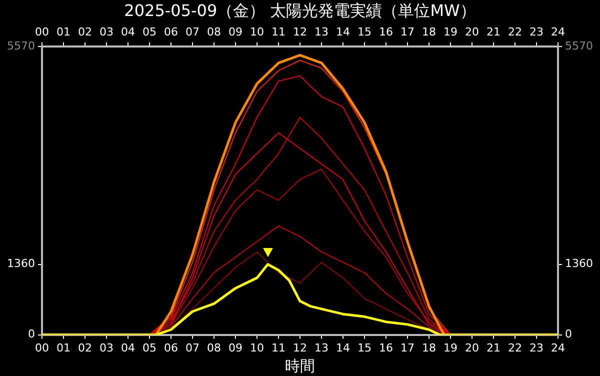 The height and width of the screenshot is (376, 600). Describe the element at coordinates (149, 347) in the screenshot. I see `x-tick-label: 05` at that location.